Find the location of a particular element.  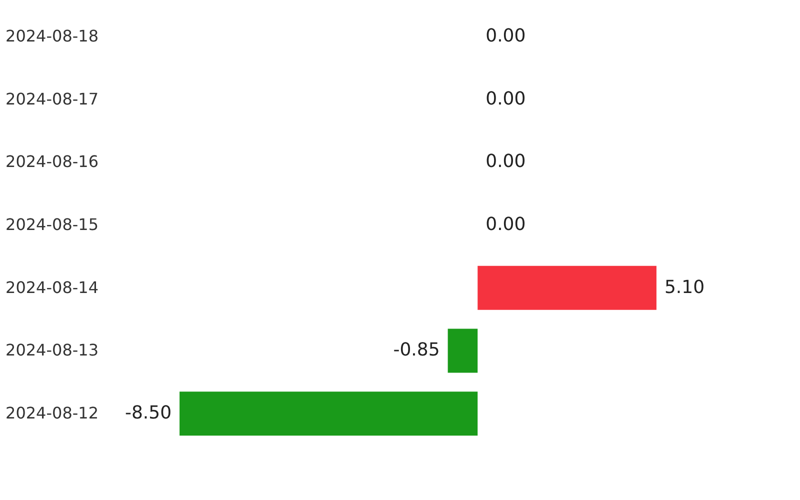

y-tick-label: 2024-08-17 is located at coordinates (52, 98).